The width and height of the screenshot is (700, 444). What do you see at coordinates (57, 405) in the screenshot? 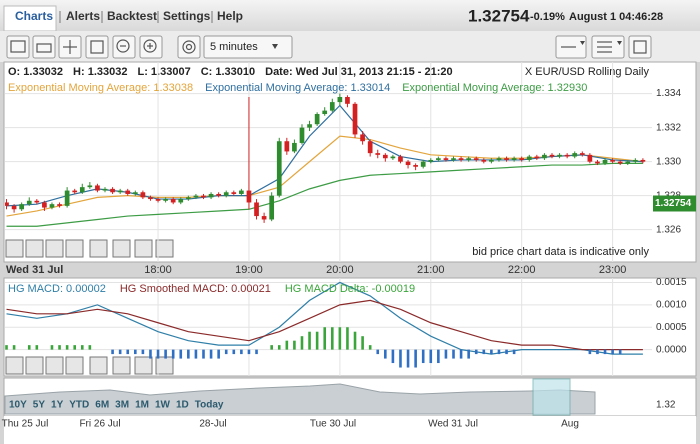
I see `range-button: 1Y` at bounding box center [57, 405].